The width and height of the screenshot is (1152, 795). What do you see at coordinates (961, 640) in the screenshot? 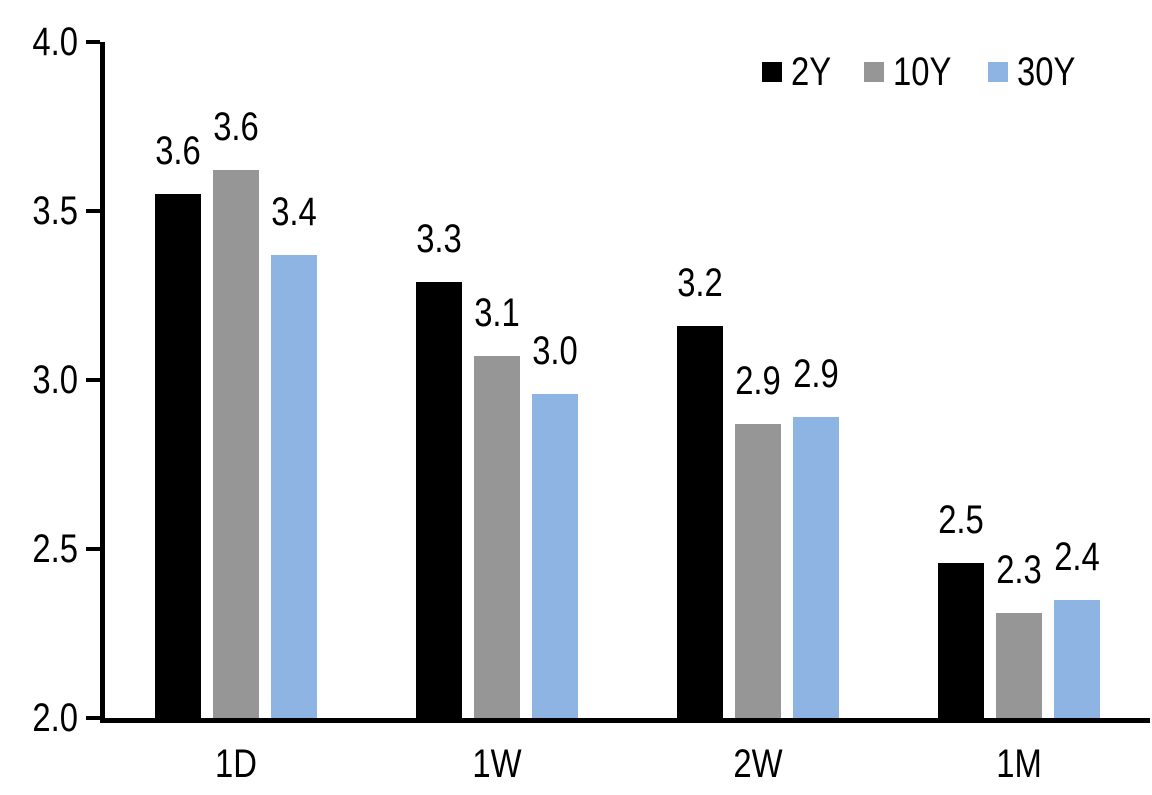
I see `bar-2Y-1M` at bounding box center [961, 640].